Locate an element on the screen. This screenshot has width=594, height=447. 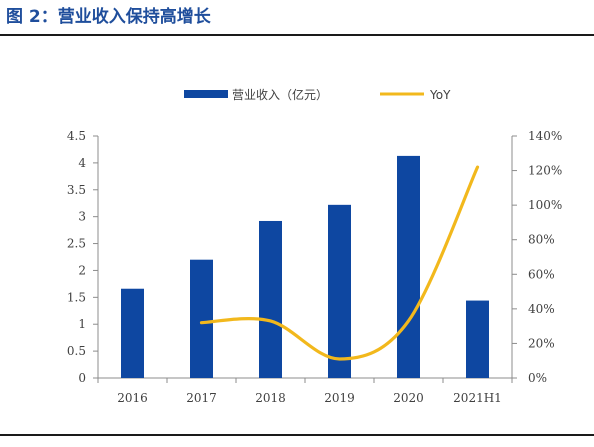
x-tick-label: 2017 is located at coordinates (201, 398).